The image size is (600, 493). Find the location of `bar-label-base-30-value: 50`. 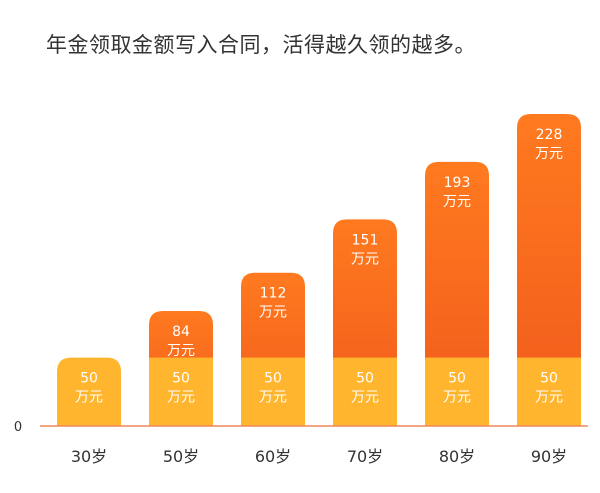

bar-label-base-30-value: 50 is located at coordinates (89, 379).